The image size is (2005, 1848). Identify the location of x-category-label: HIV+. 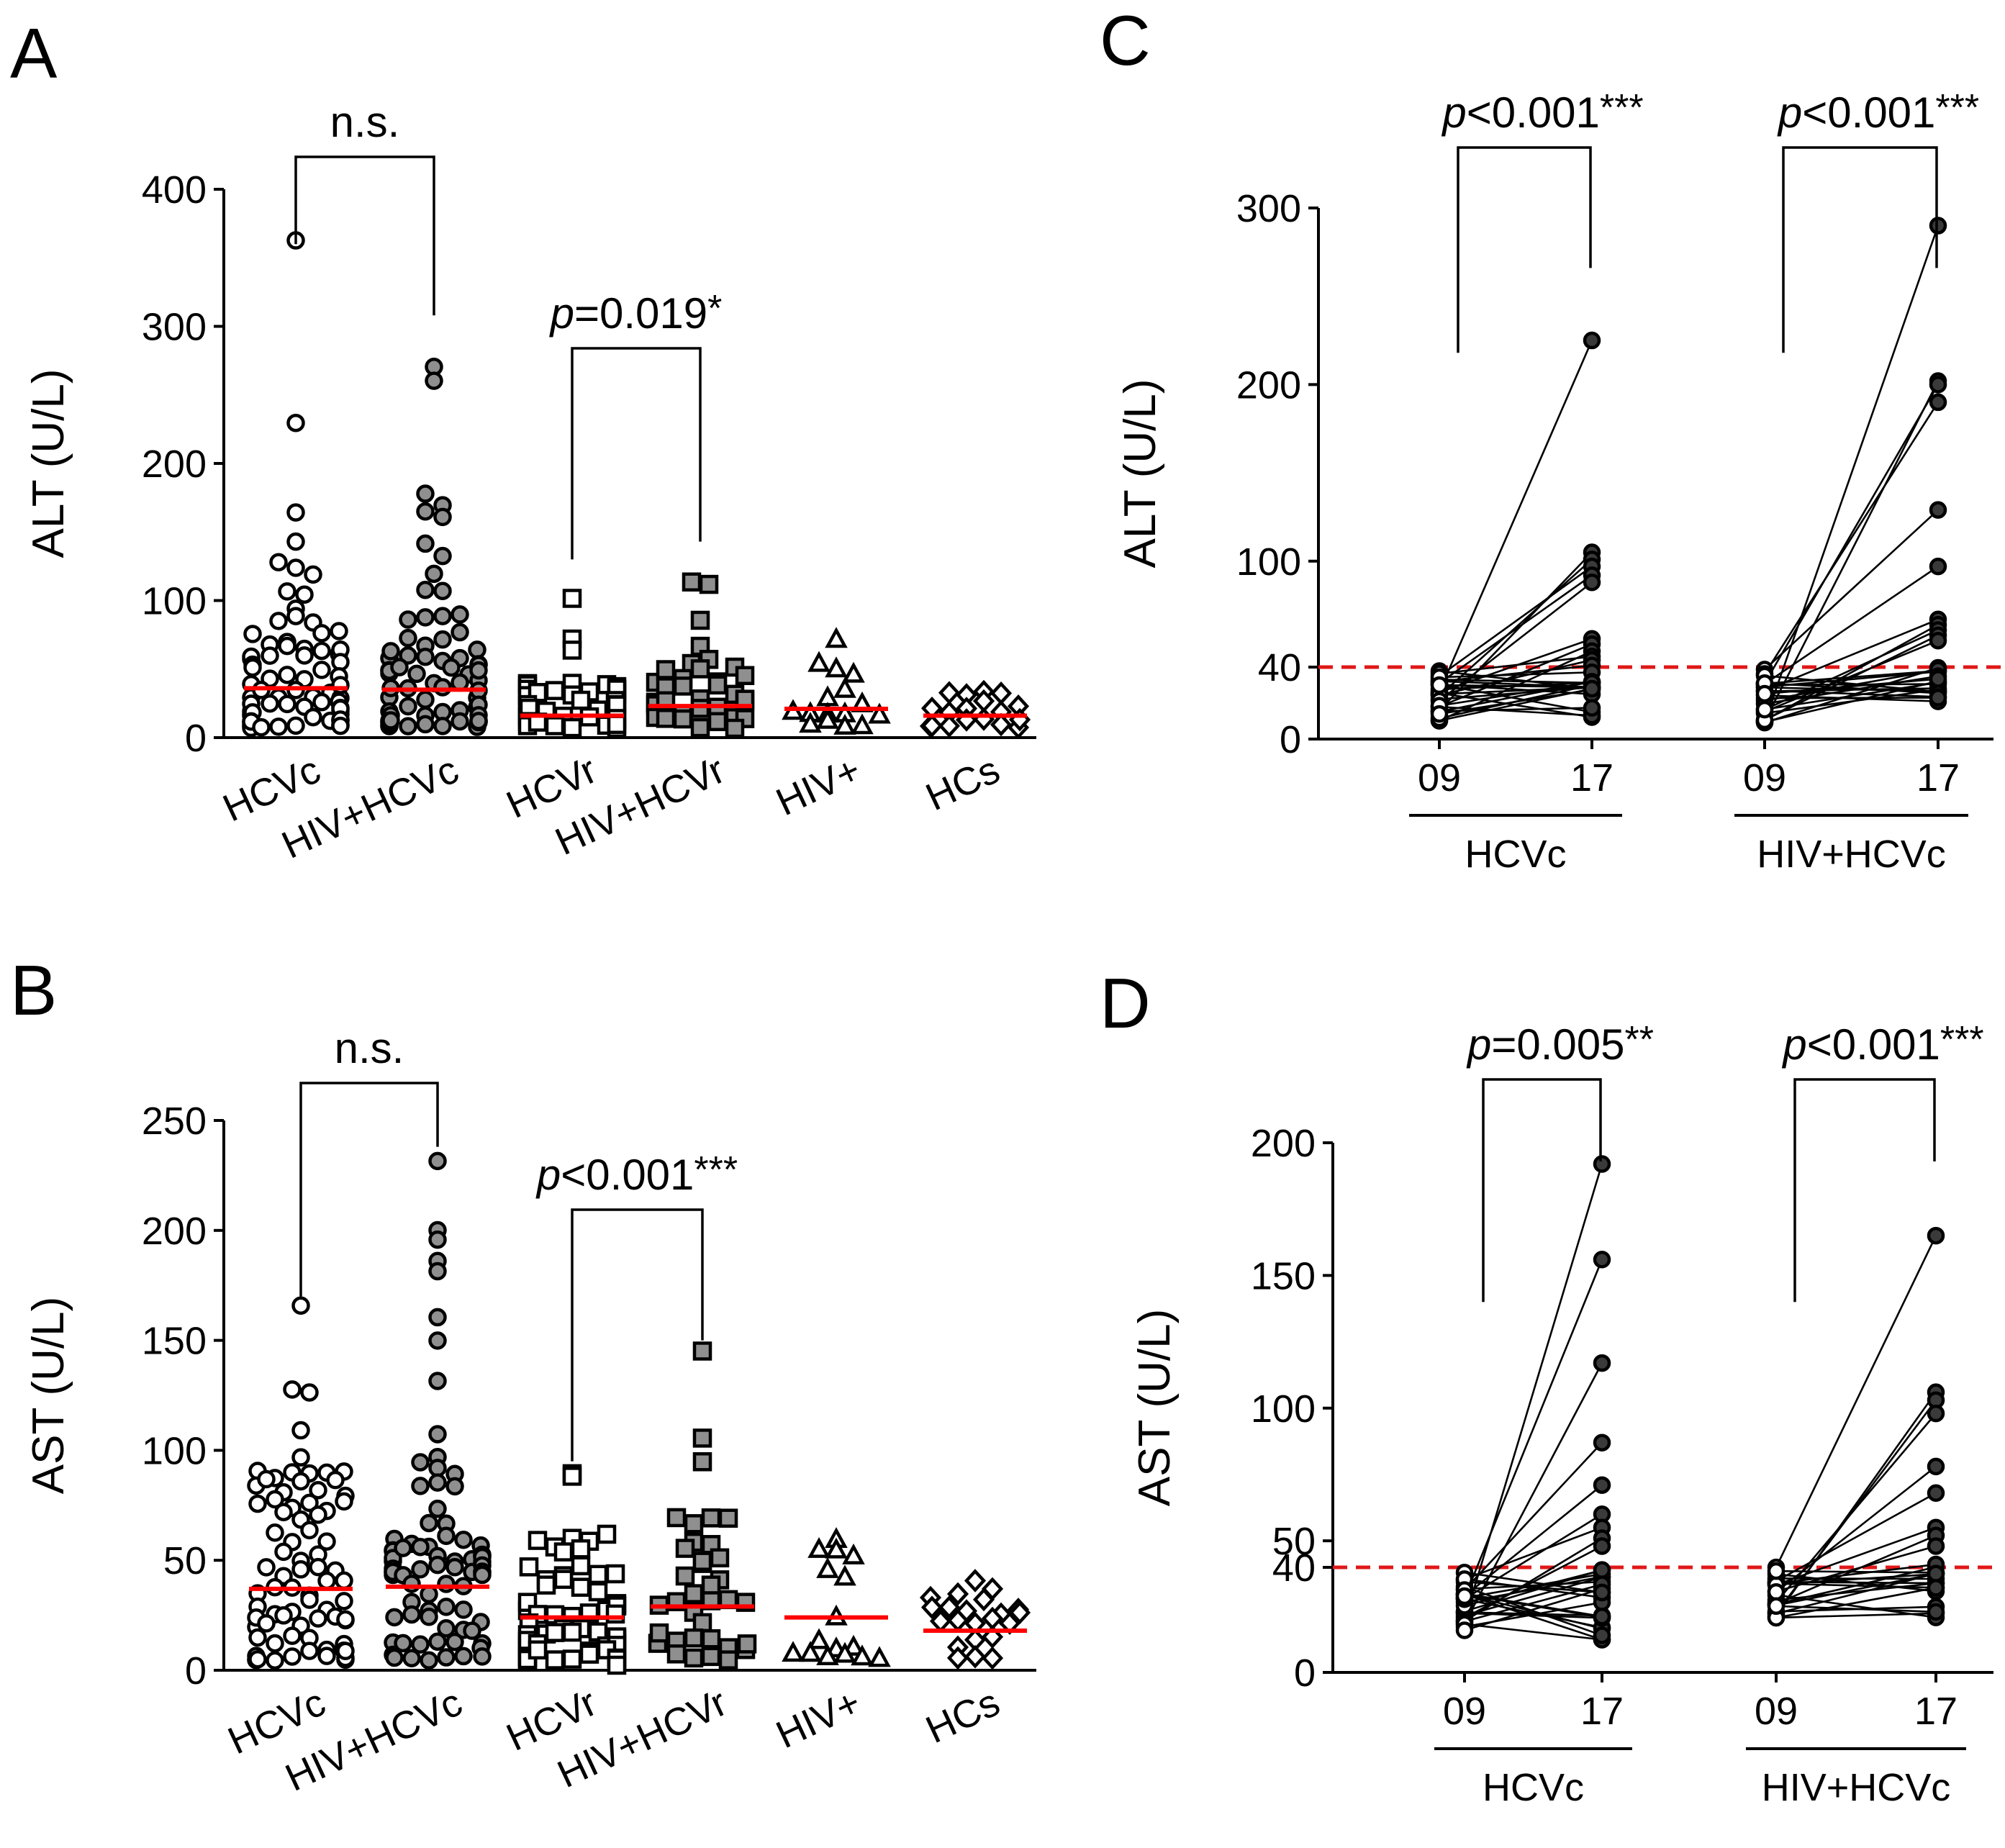
(819, 786).